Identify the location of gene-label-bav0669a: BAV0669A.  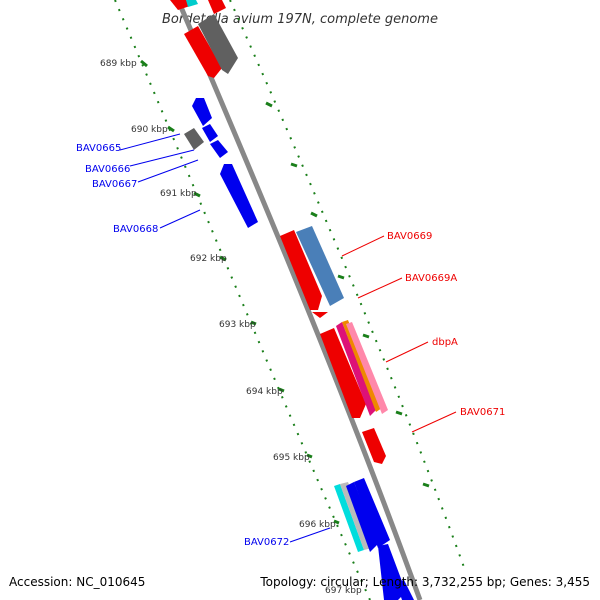
(431, 278).